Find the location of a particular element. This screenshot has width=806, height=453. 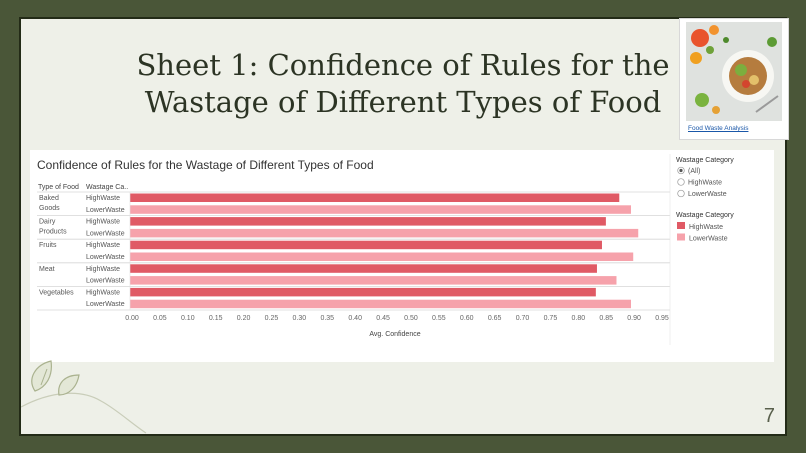

bar-fruits-lowerwaste is located at coordinates (382, 256).